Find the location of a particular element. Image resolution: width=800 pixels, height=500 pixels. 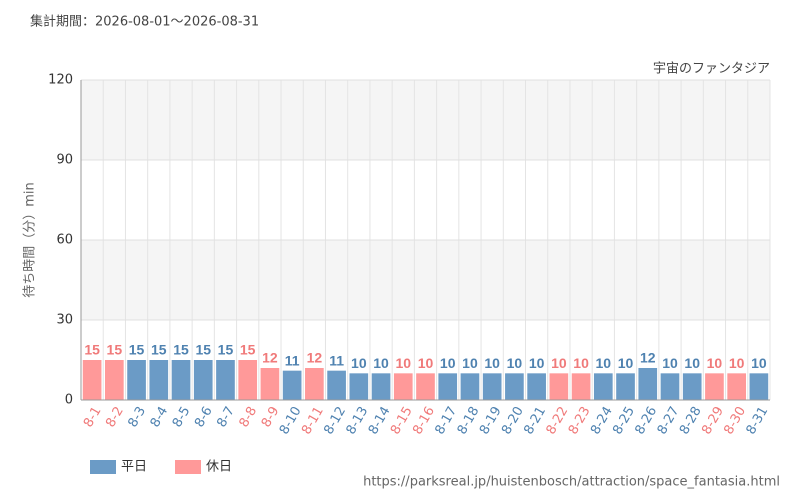

legend-label: 休日 is located at coordinates (219, 467).